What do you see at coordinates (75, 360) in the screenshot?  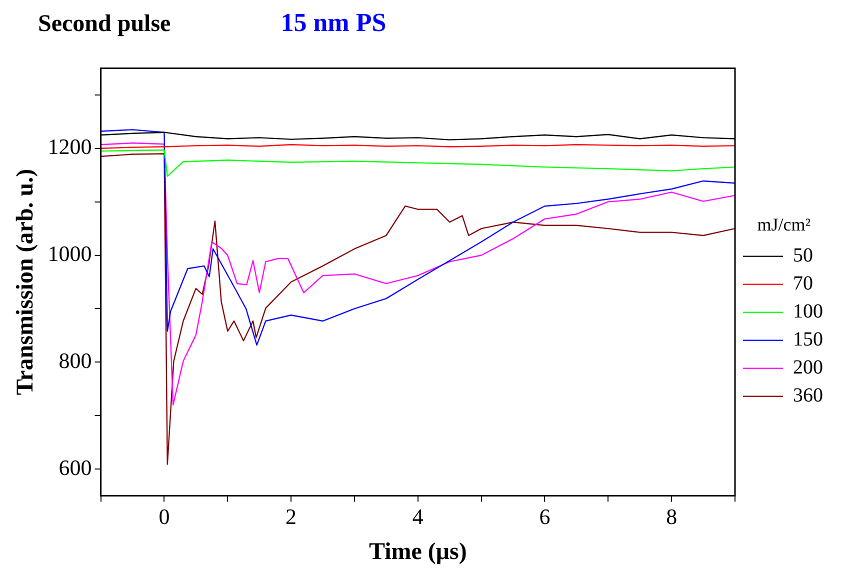 I see `y-tick-label: 800` at bounding box center [75, 360].